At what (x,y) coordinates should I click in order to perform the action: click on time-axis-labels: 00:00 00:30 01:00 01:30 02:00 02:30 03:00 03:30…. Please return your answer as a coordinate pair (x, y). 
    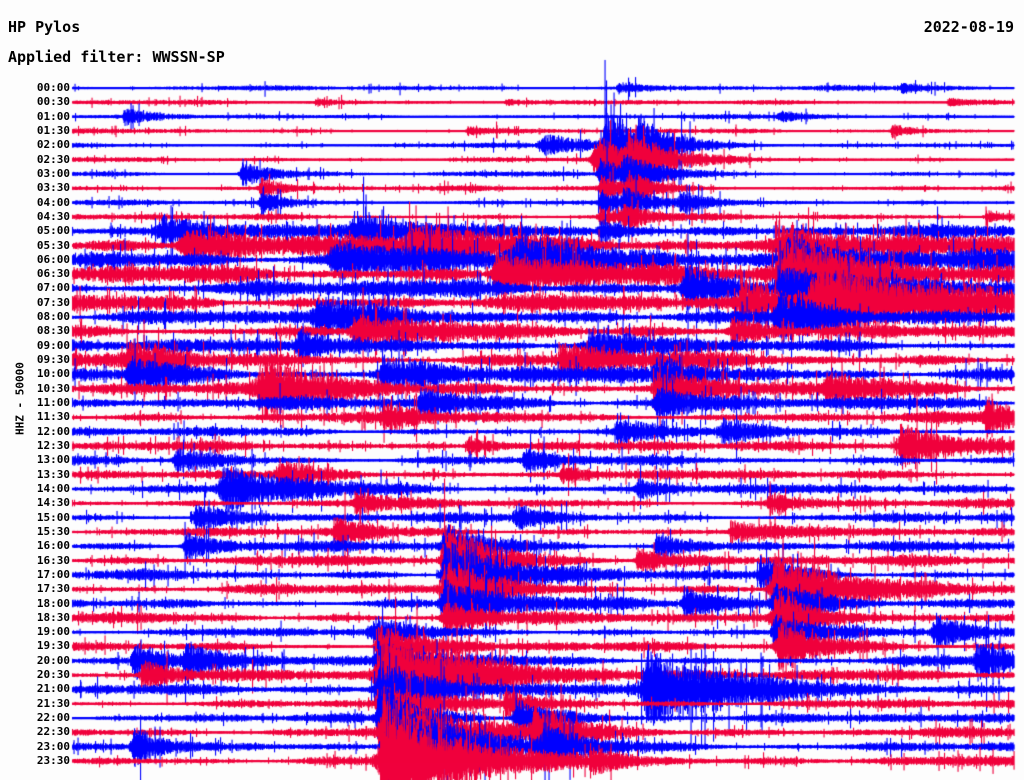
    Looking at the image, I should click on (35, 390).